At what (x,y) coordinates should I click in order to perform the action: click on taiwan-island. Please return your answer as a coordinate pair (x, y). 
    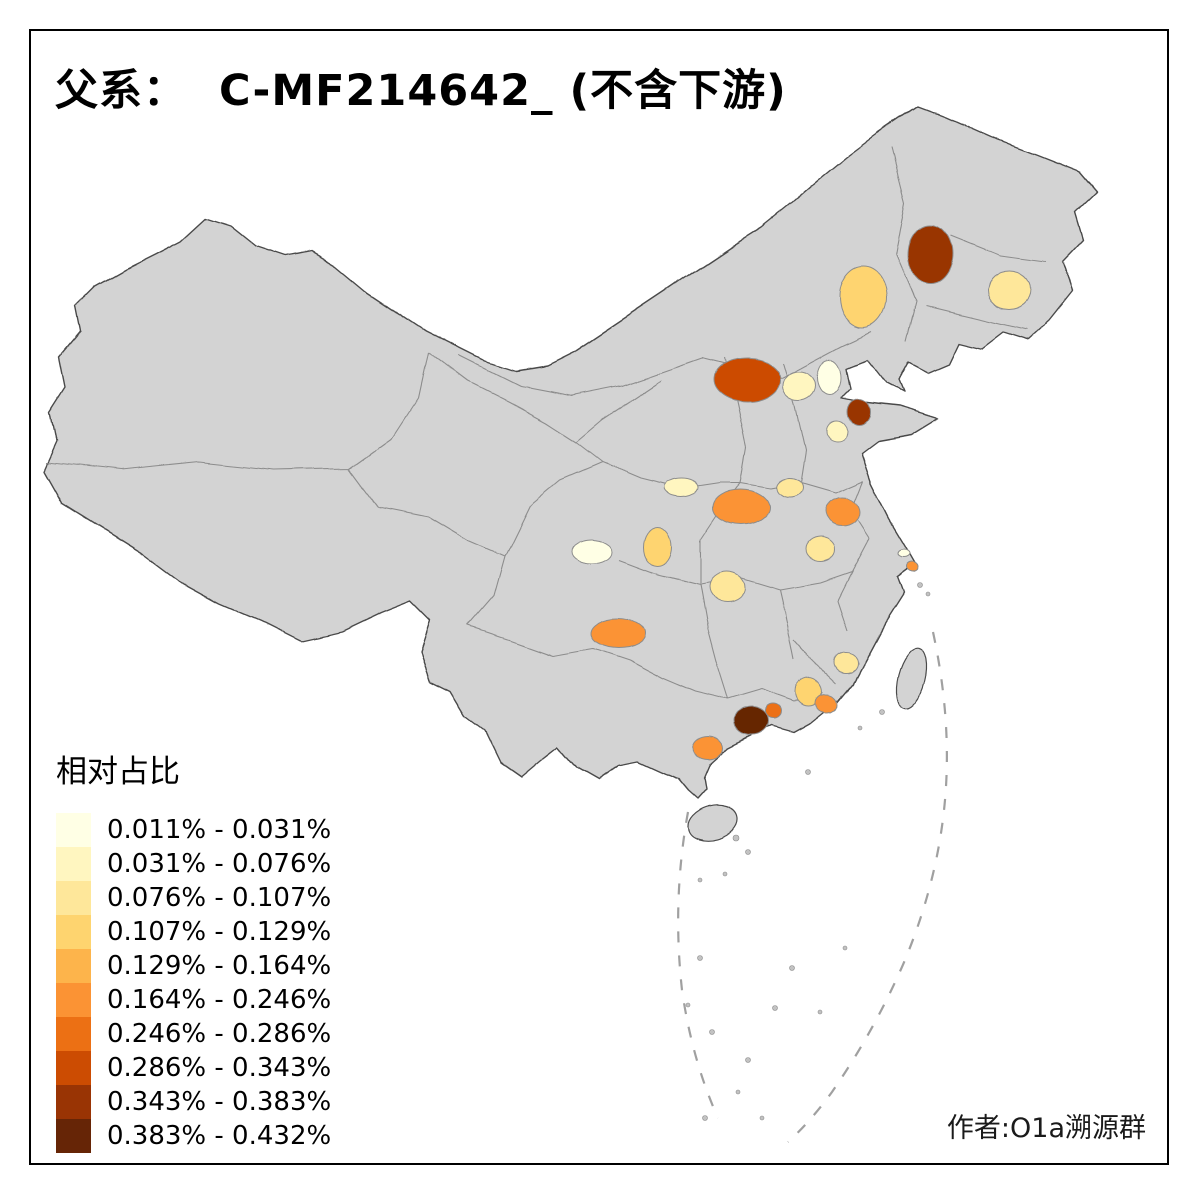
    Looking at the image, I should click on (912, 678).